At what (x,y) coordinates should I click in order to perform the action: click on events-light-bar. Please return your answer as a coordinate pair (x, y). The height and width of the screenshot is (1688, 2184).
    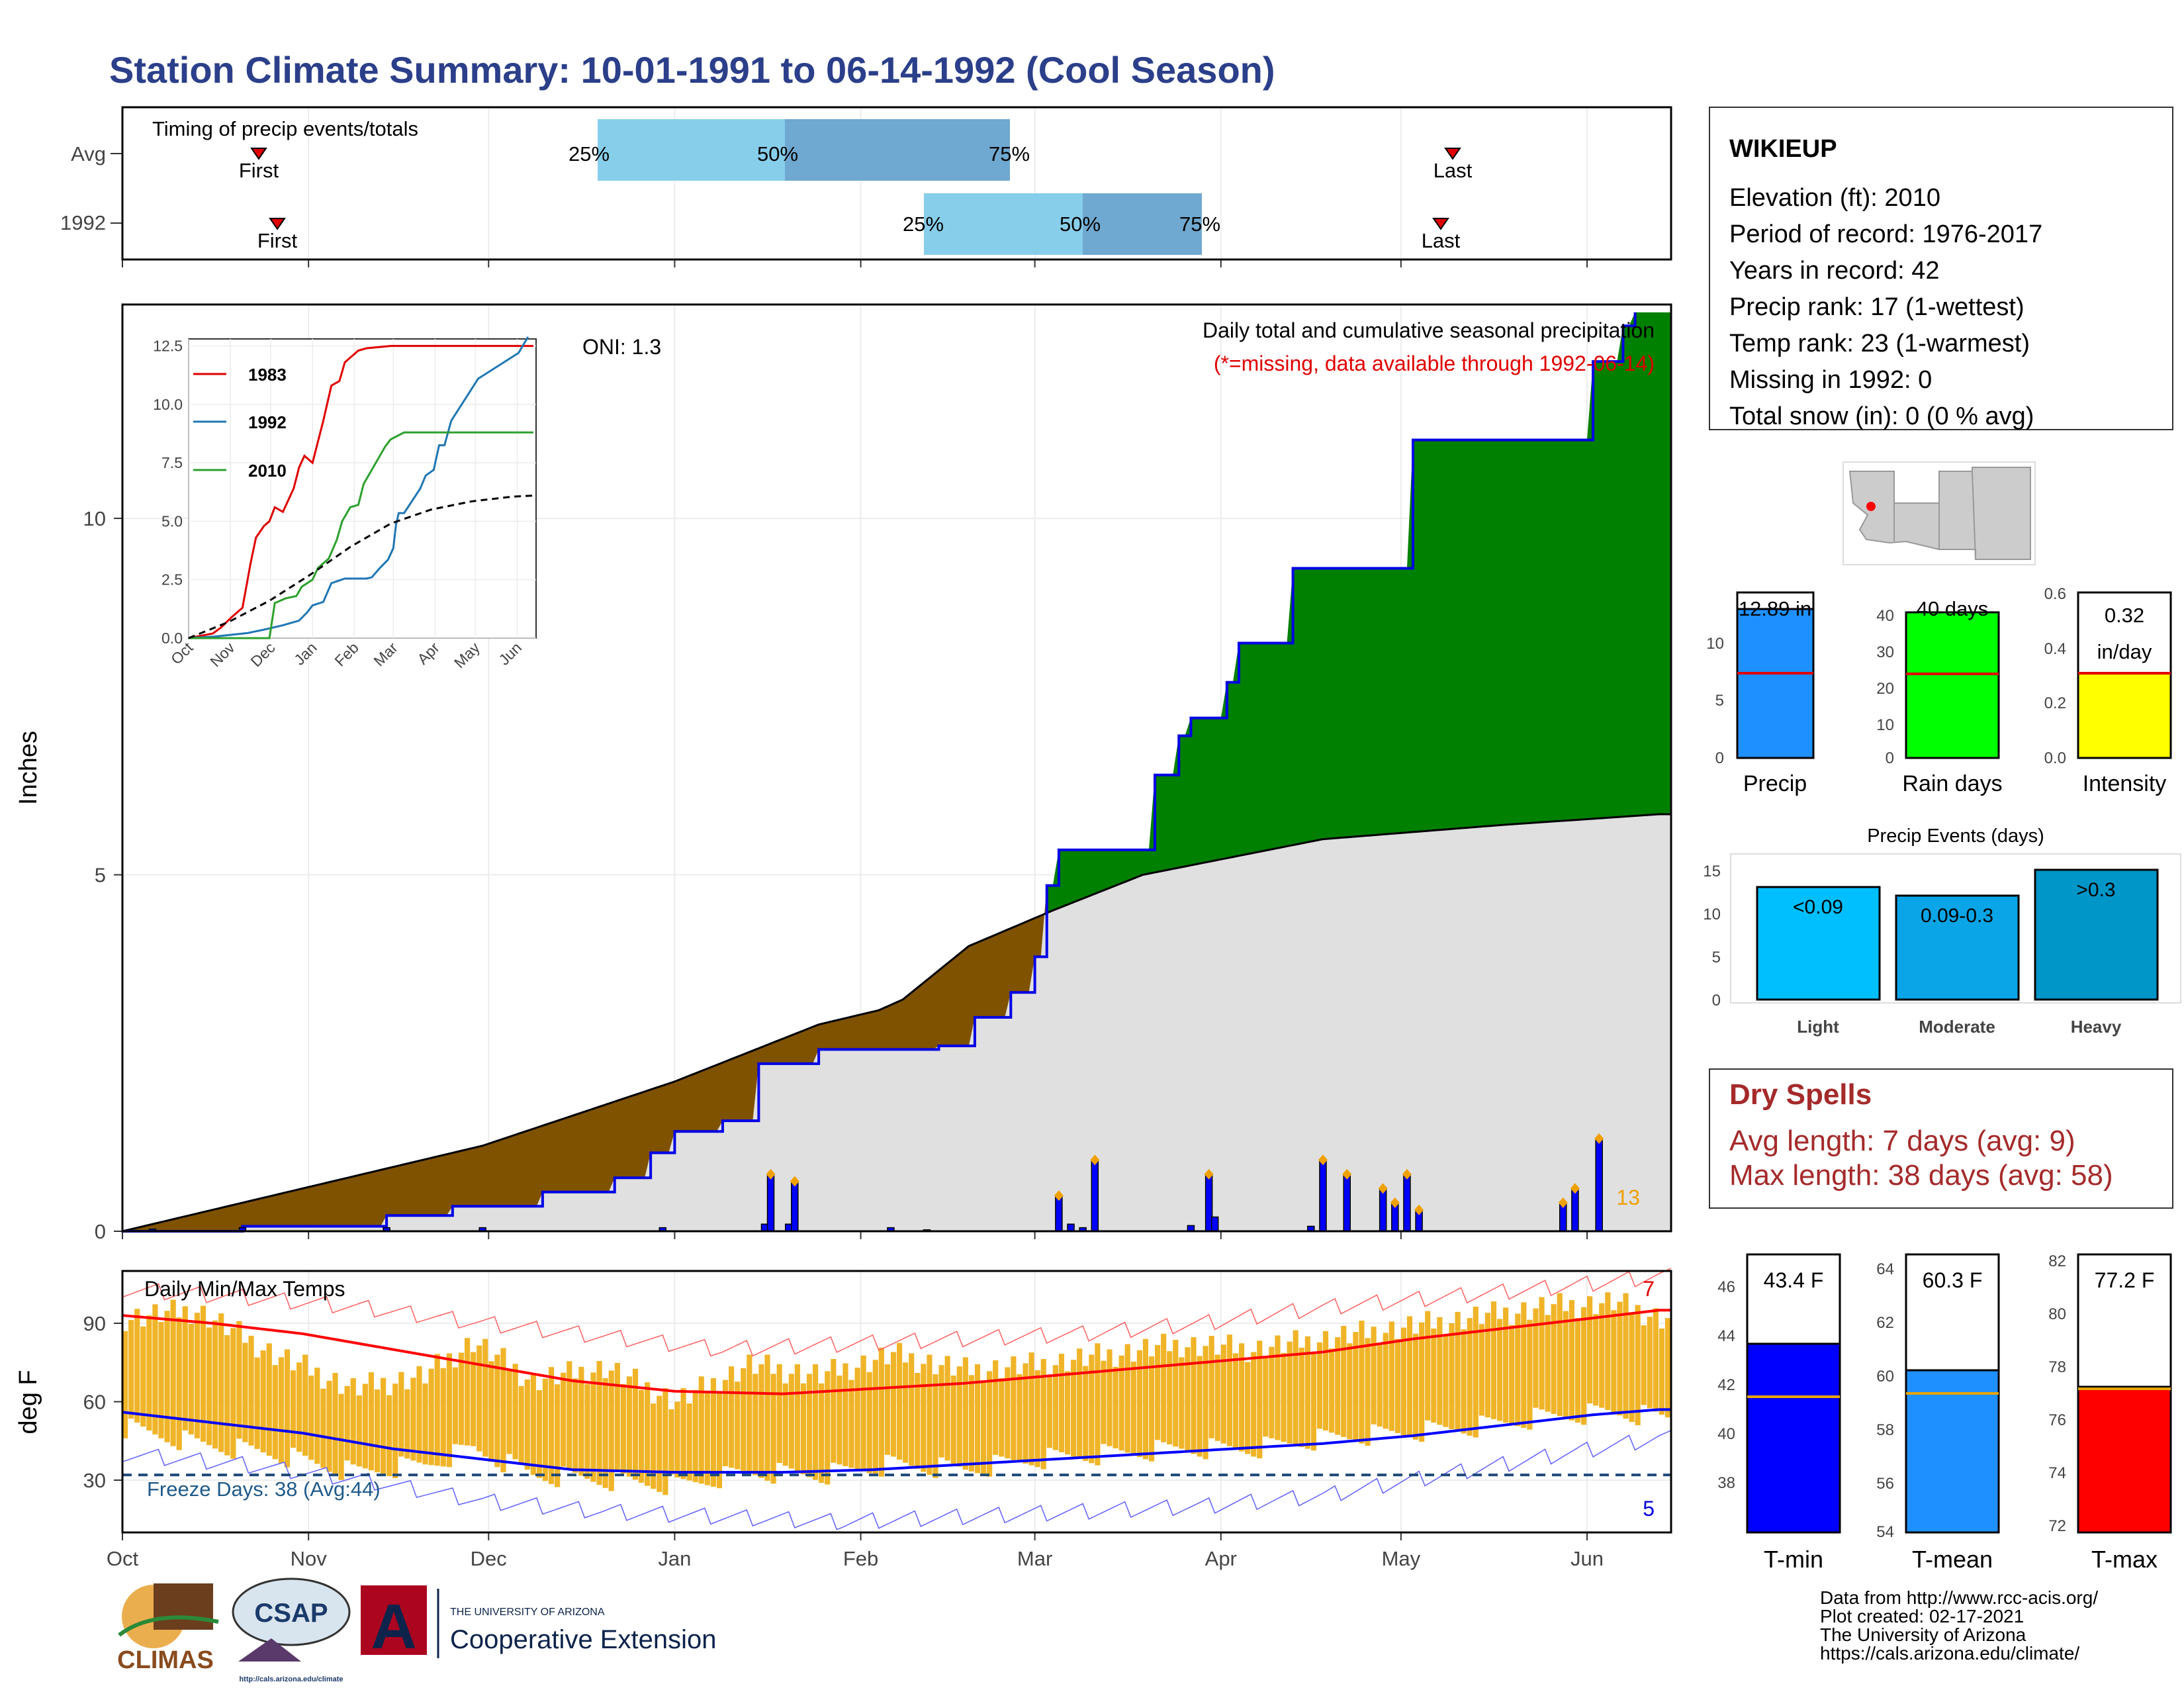
    Looking at the image, I should click on (1818, 943).